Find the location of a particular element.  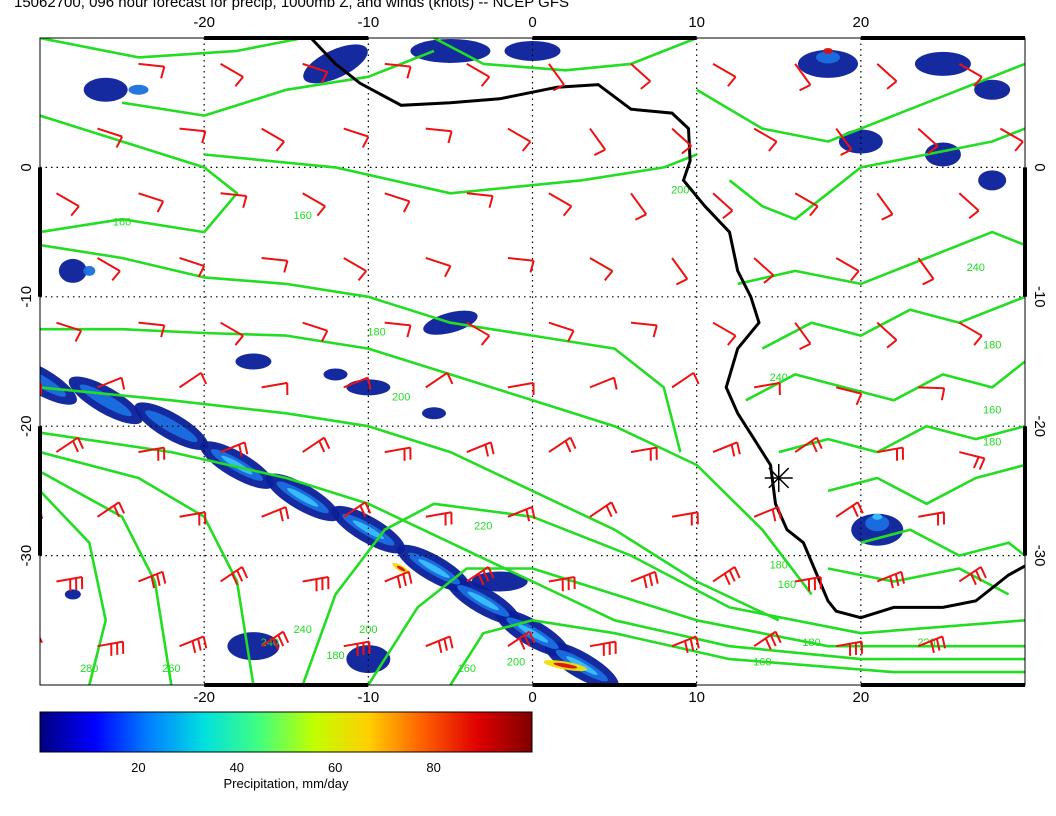

contour-label: 280 is located at coordinates (89, 669).